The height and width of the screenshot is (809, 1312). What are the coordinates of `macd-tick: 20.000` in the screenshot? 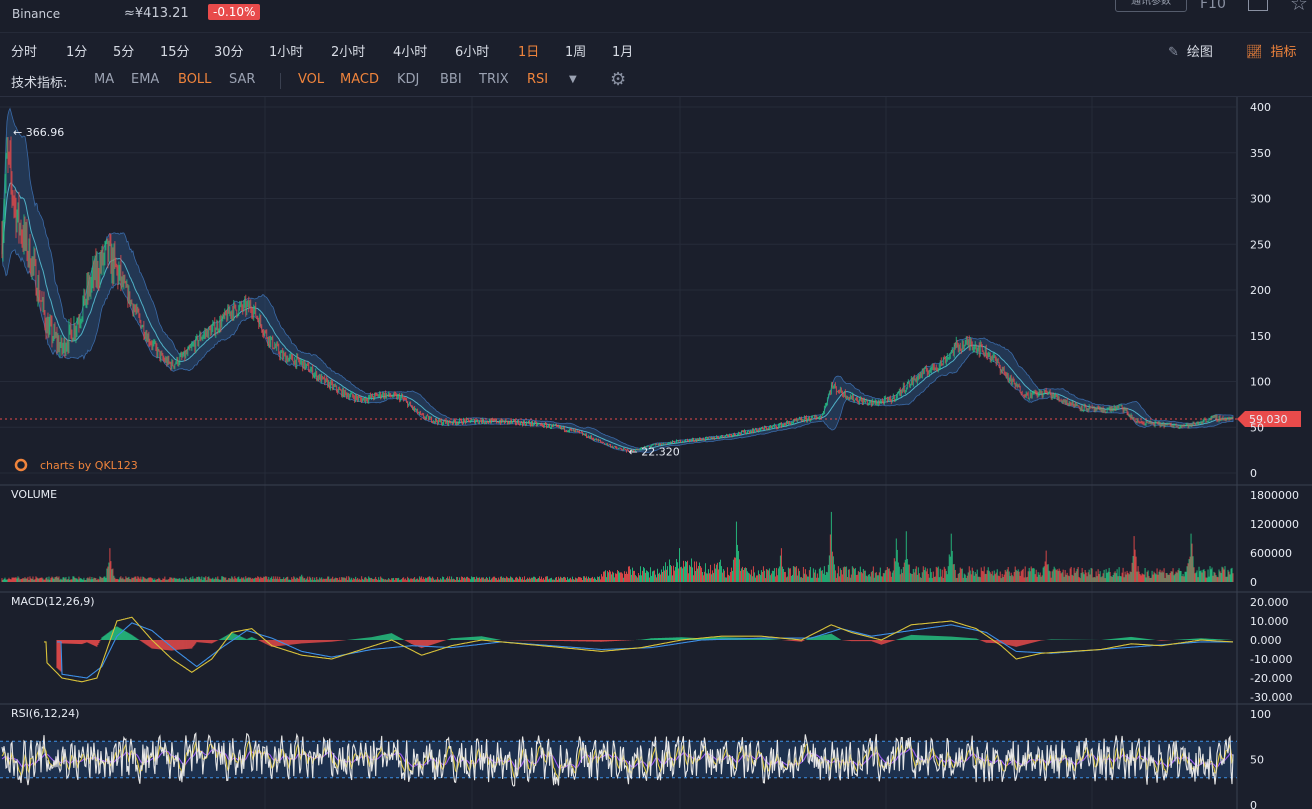 It's located at (1269, 602).